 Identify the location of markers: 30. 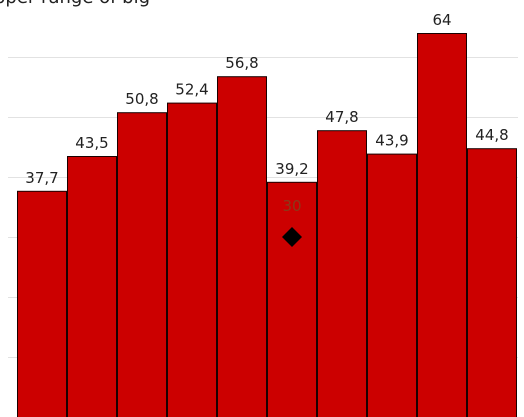
(292, 222).